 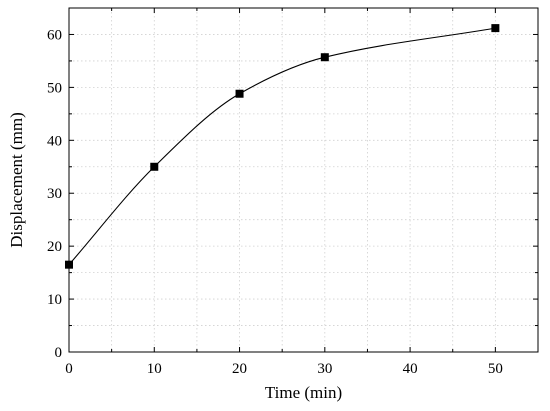 I want to click on x-tick-label: 30, so click(x=324, y=369).